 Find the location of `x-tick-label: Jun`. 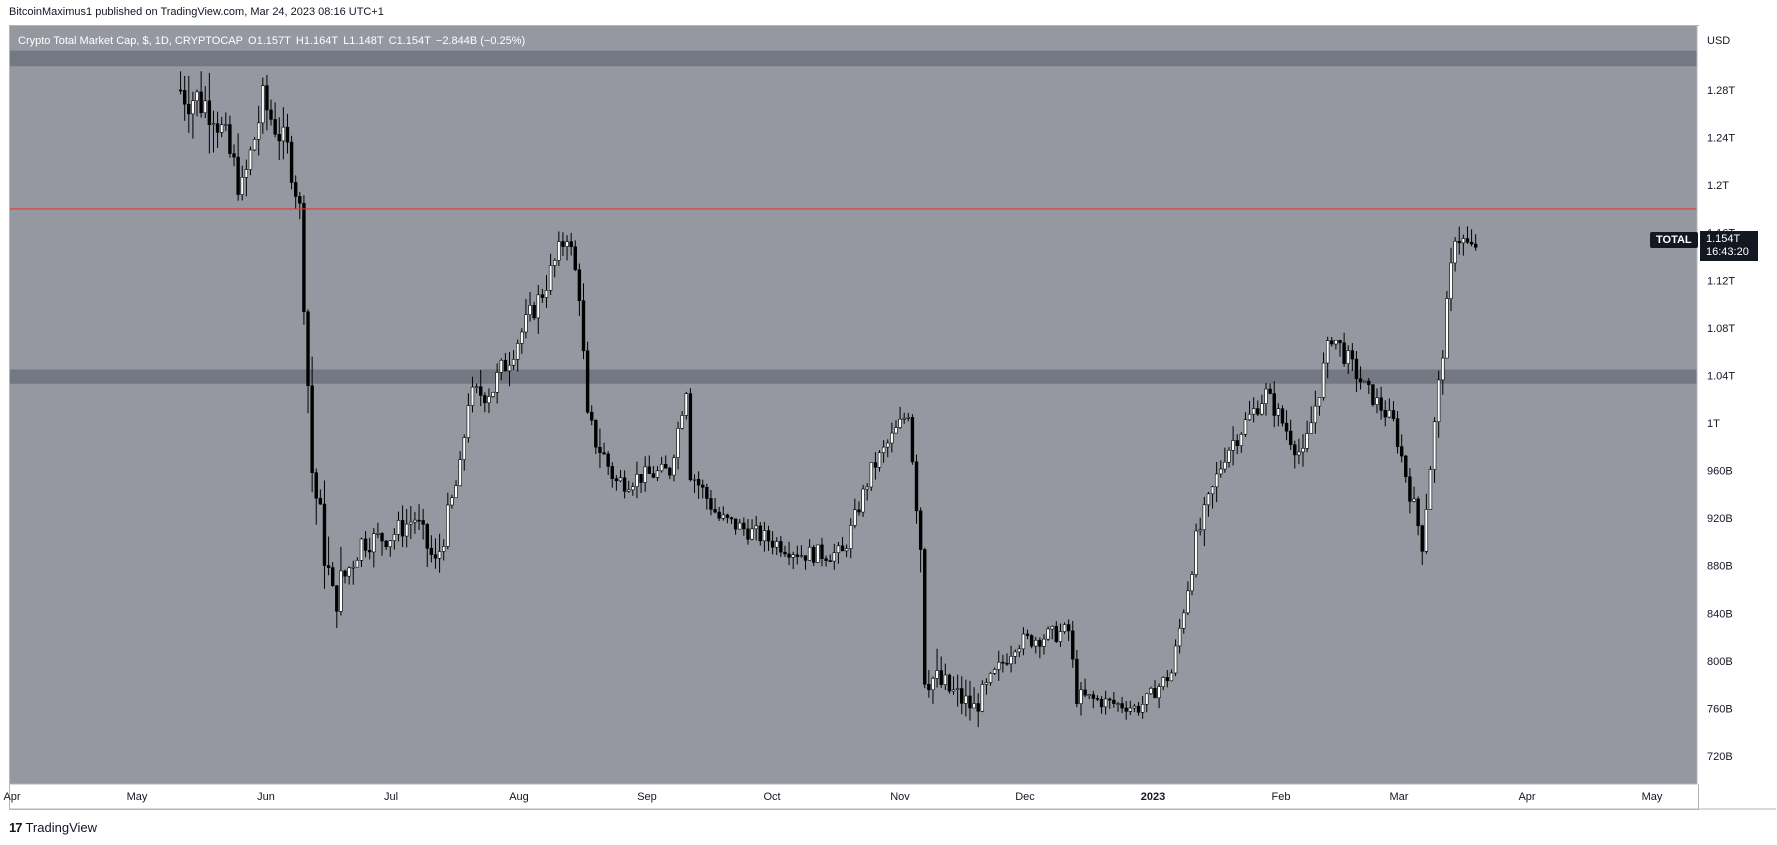

x-tick-label: Jun is located at coordinates (266, 797).